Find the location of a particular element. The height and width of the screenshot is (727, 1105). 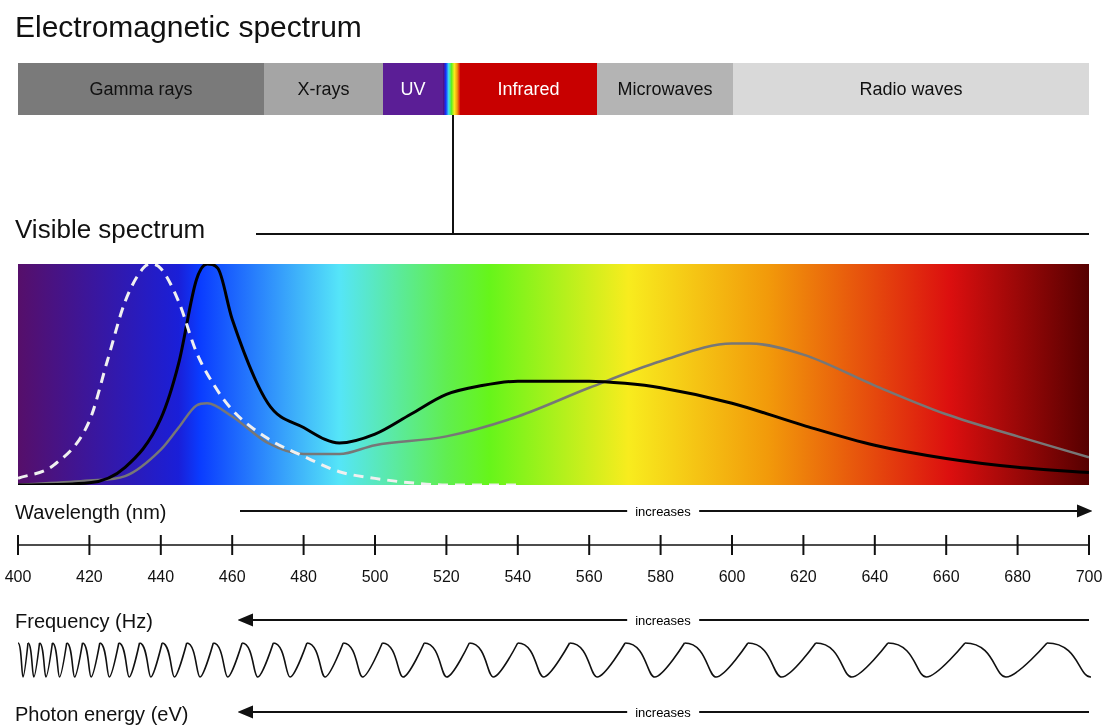

x-tick-label: 660 is located at coordinates (946, 577).